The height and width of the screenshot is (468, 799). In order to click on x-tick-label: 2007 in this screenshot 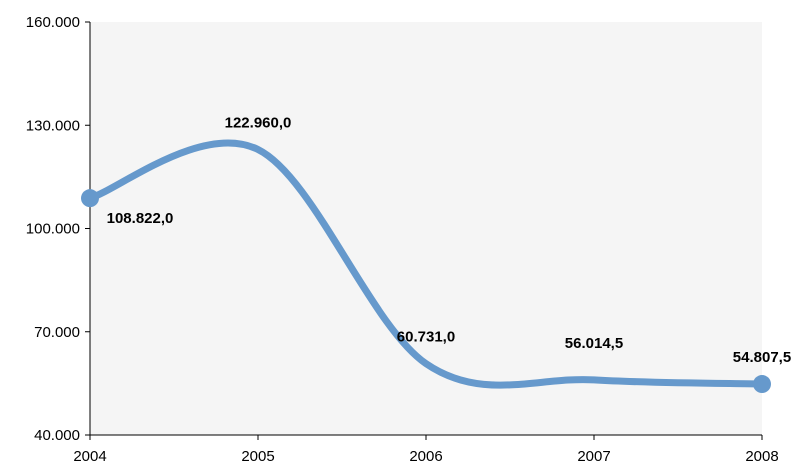, I will do `click(593, 456)`.